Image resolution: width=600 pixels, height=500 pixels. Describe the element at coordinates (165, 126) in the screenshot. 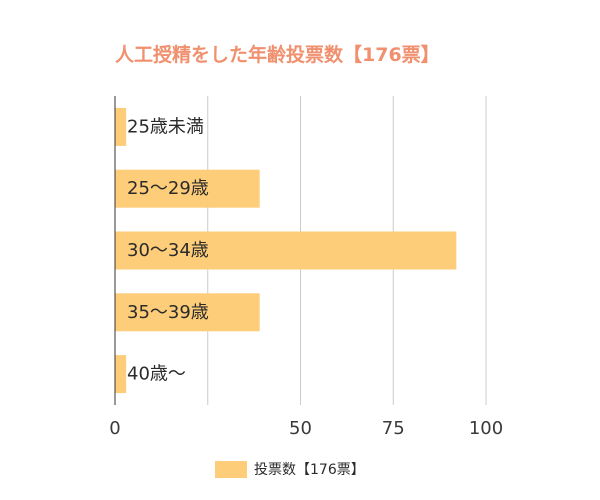

I see `category-label: 25歳未満` at that location.